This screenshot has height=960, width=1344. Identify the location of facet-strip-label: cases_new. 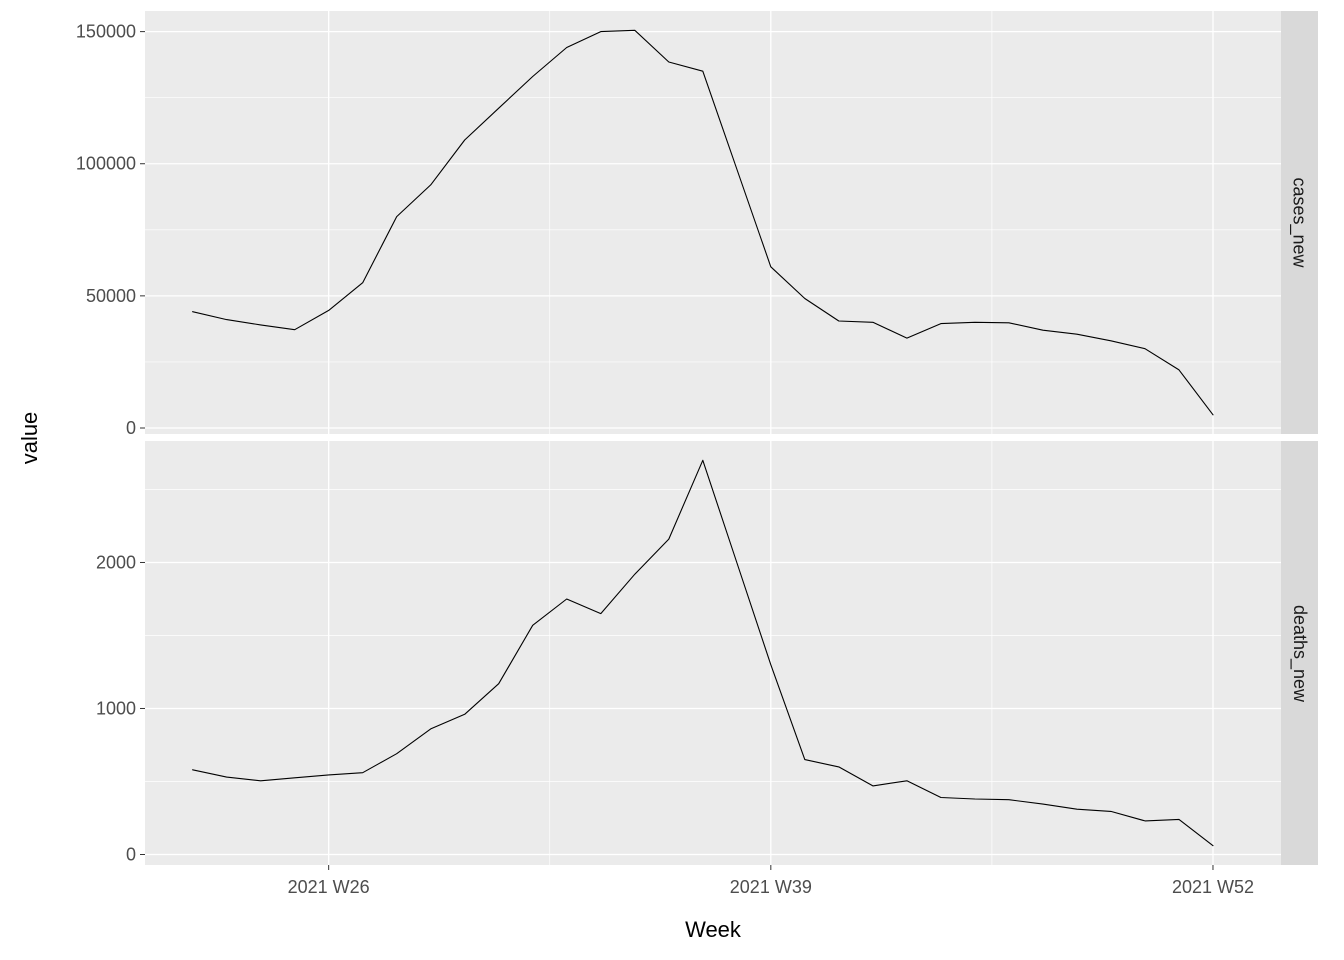
(1300, 222).